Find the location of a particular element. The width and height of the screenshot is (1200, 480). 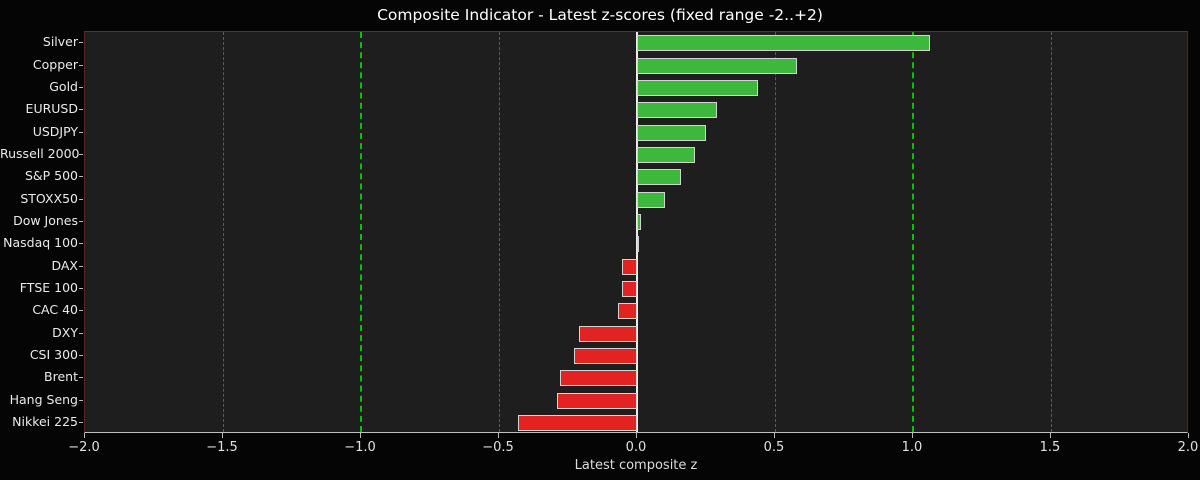

bar-dax is located at coordinates (629, 266).